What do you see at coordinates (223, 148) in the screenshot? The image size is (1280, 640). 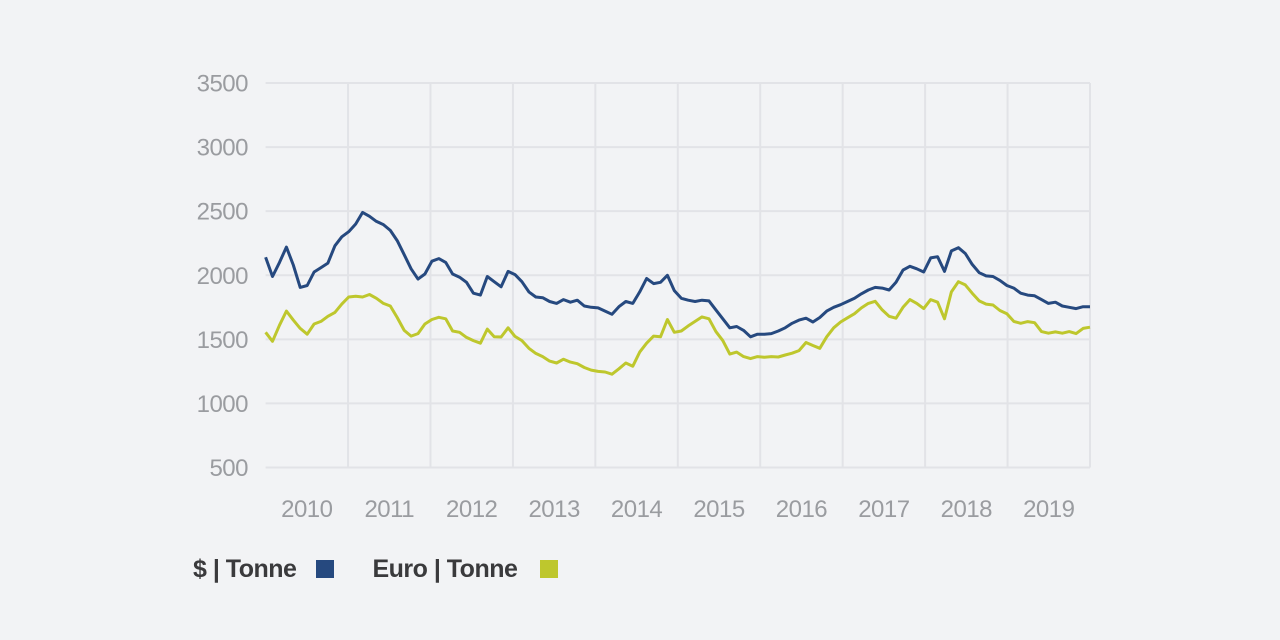 I see `y-axis-tick-label: 3000` at bounding box center [223, 148].